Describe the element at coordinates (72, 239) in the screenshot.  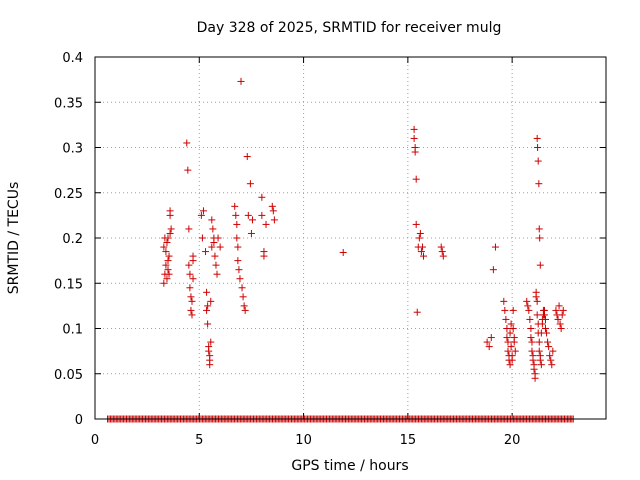
I see `y-tick-label: 0.2` at that location.